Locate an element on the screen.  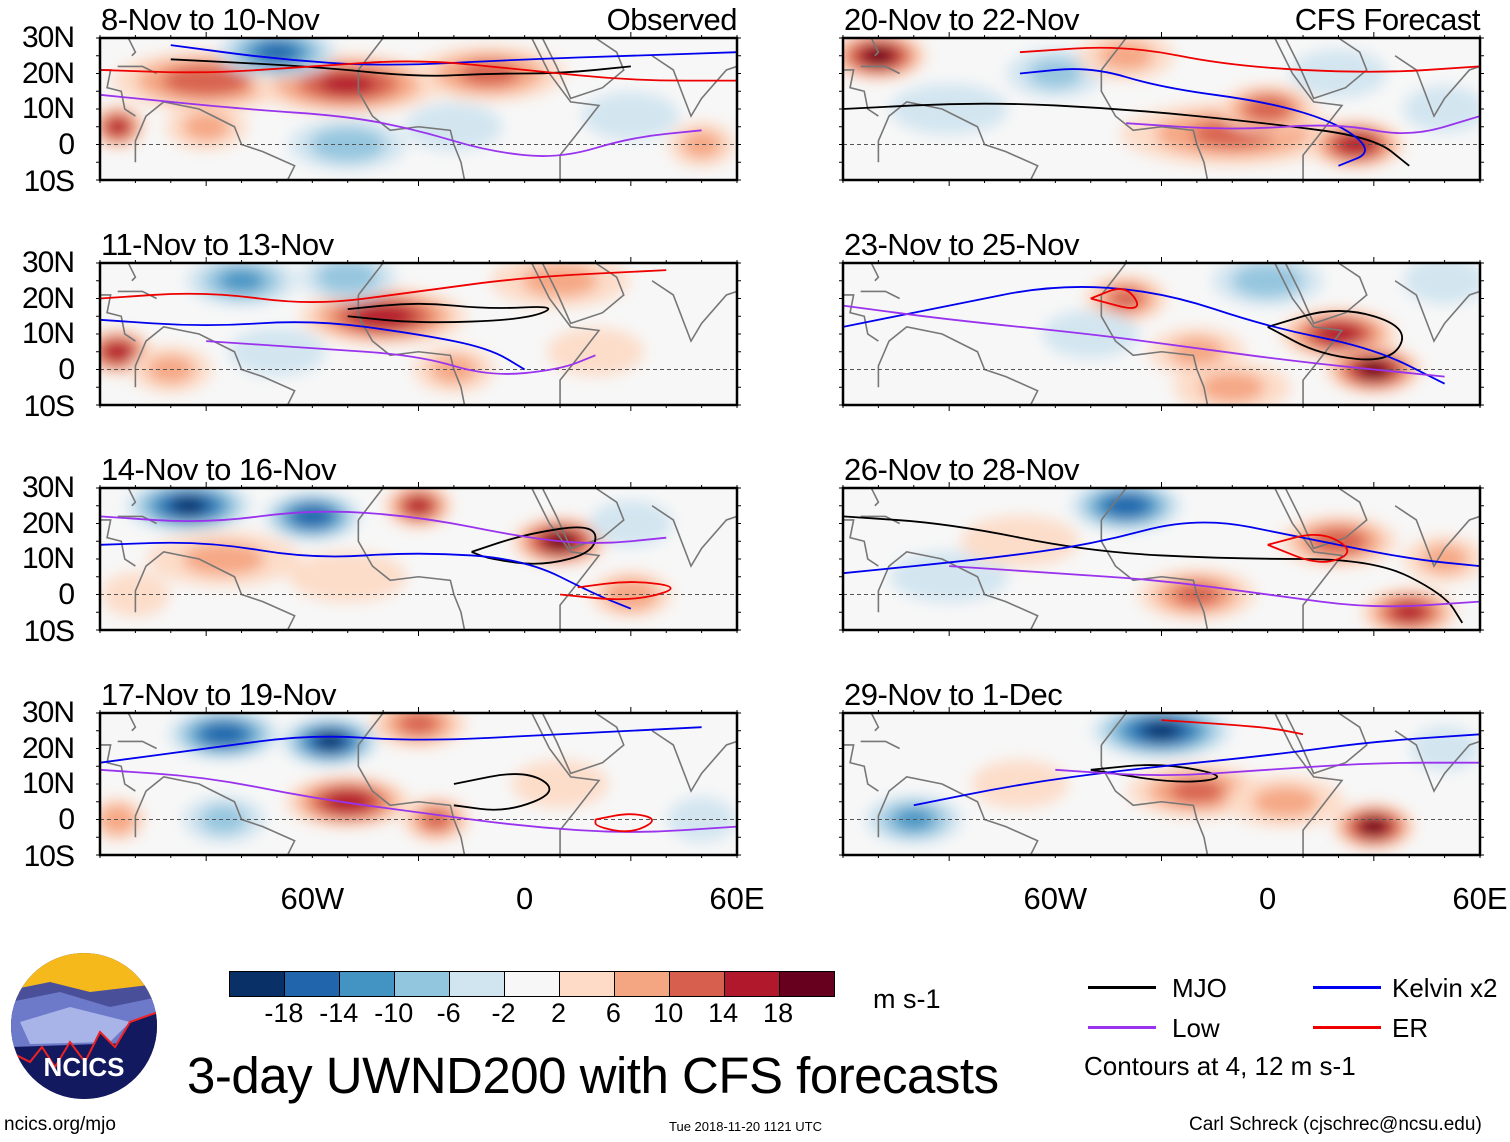
panel-title: 8-Nov to 10-Nov is located at coordinates (210, 19).